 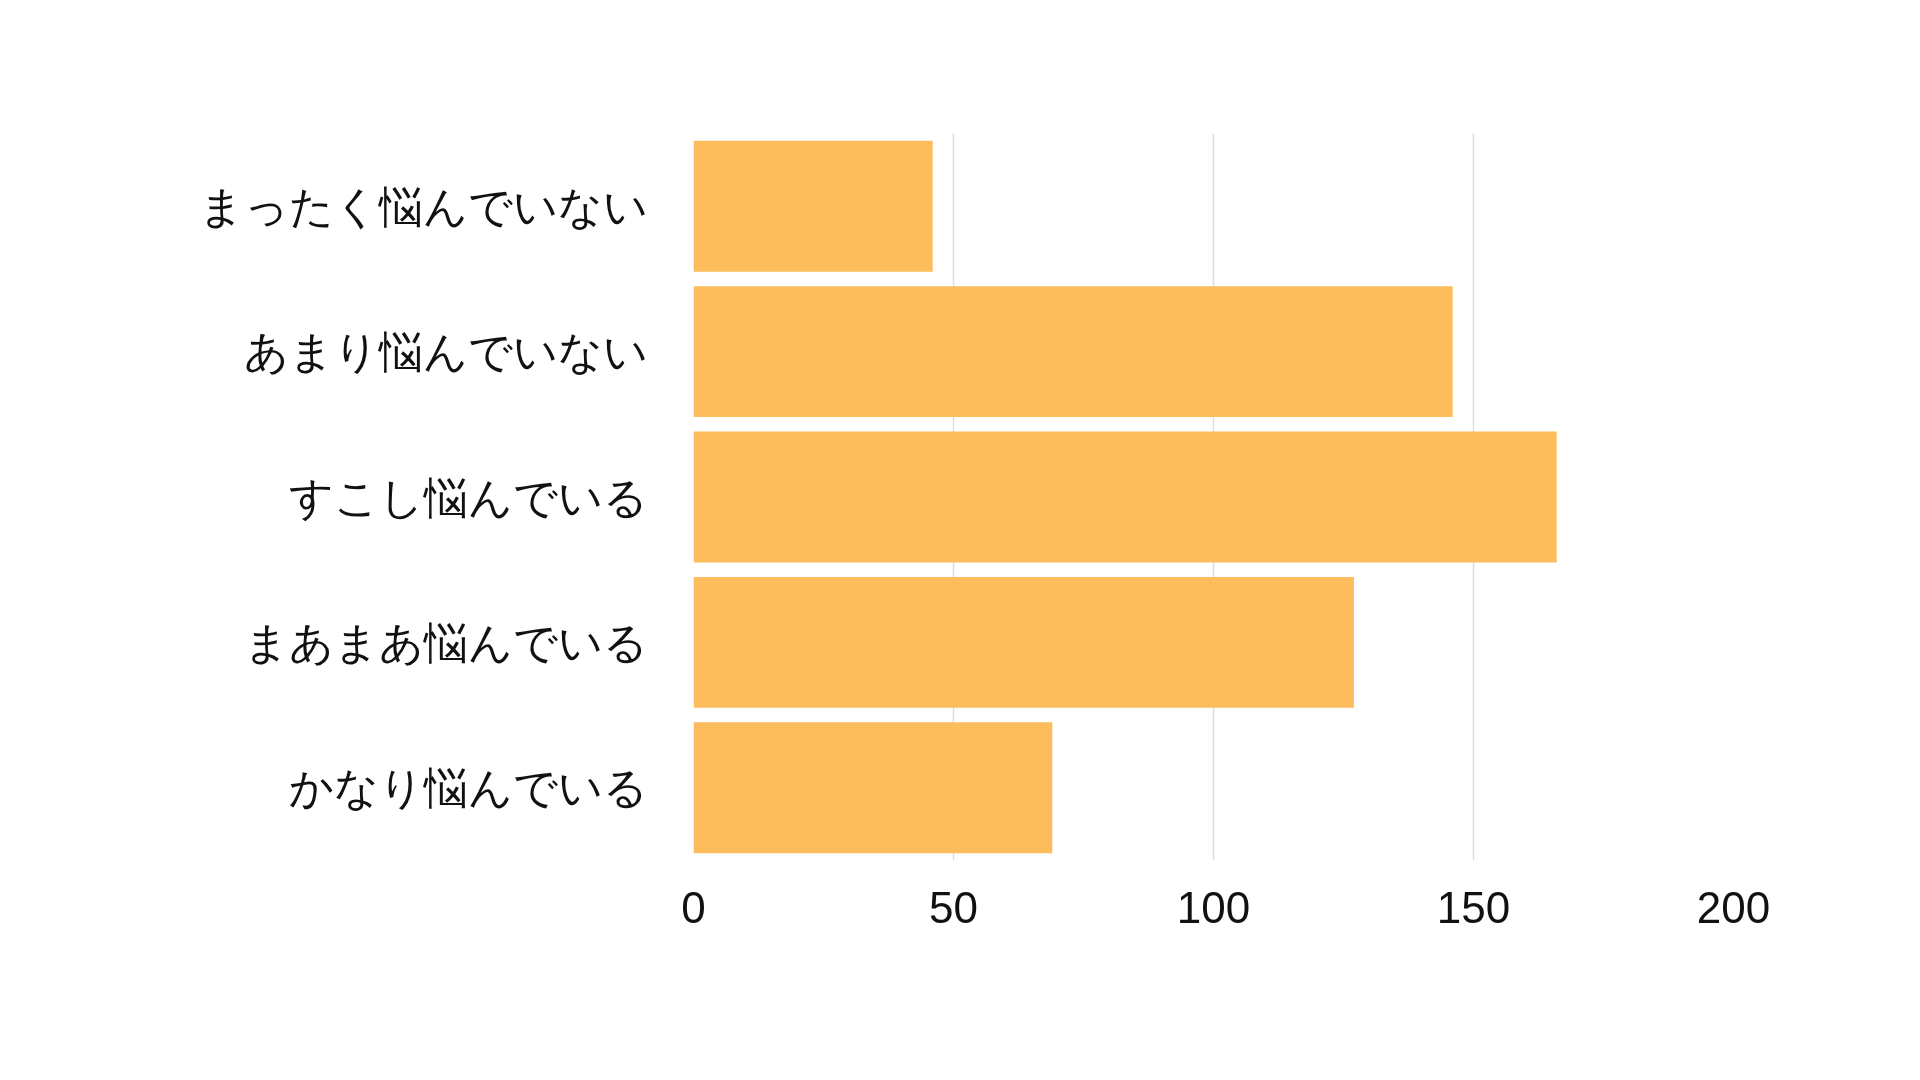 What do you see at coordinates (468, 497) in the screenshot?
I see `y-tick-label: すこし悩んでいる` at bounding box center [468, 497].